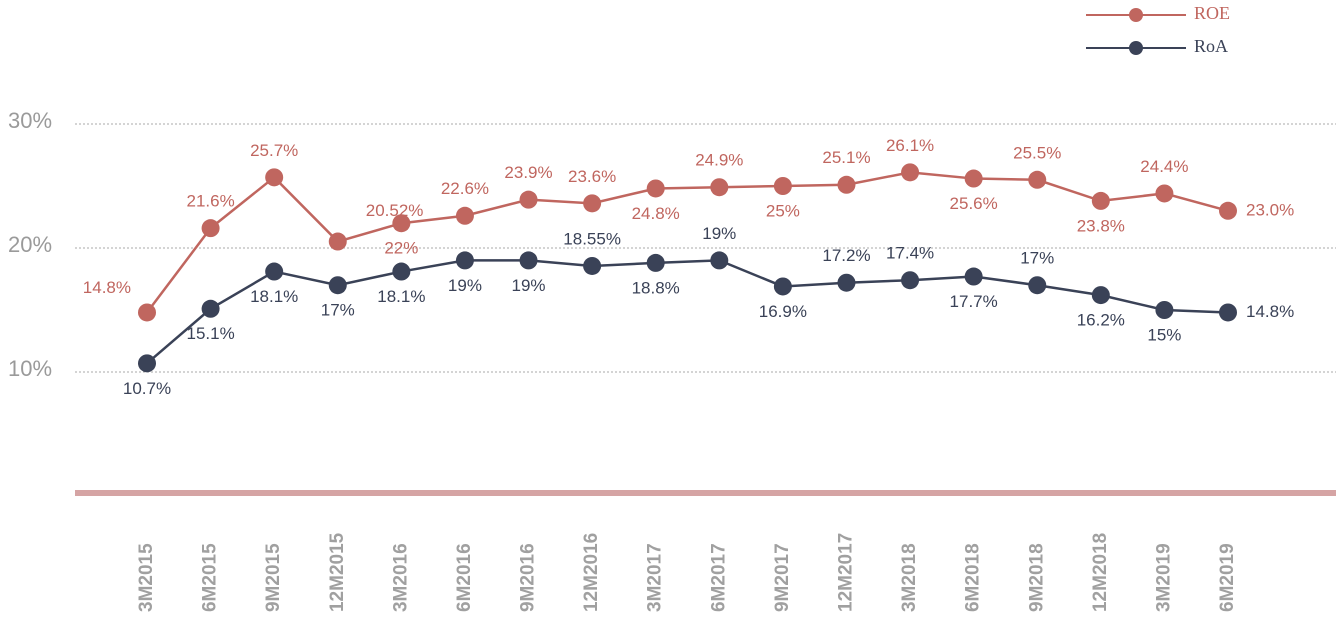 This screenshot has height=628, width=1336. I want to click on y-tick-label: 20%, so click(30, 244).